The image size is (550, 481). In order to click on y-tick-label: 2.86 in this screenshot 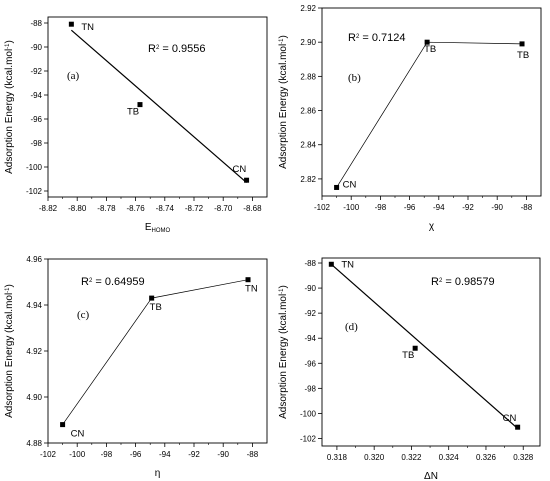, I will do `click(308, 111)`.